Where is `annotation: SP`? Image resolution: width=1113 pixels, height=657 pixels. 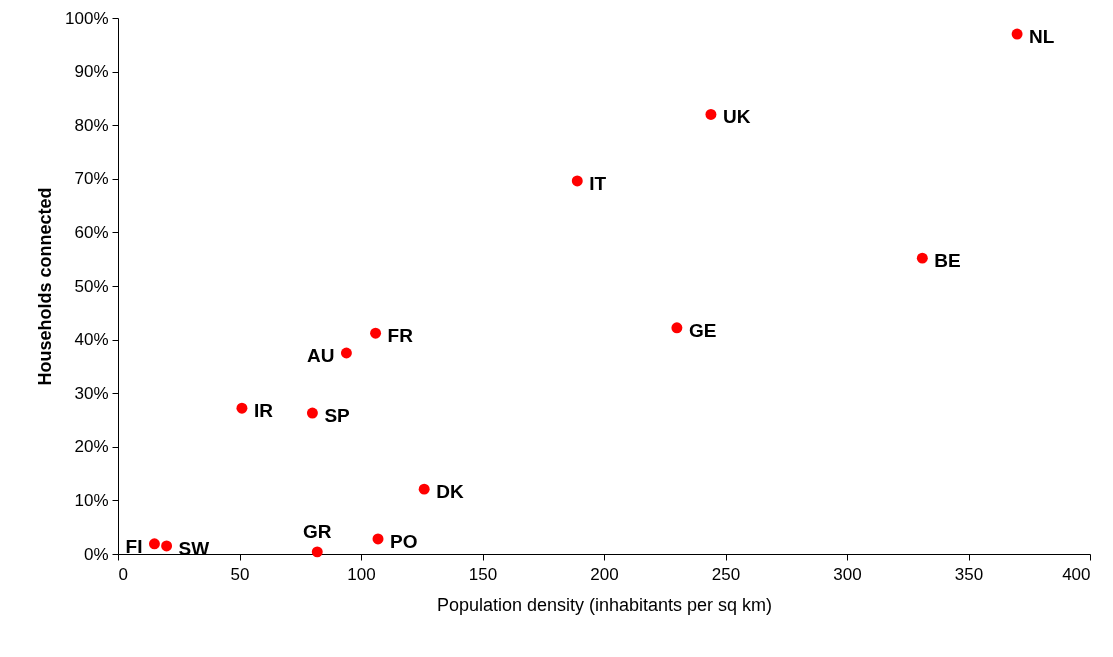 annotation: SP is located at coordinates (337, 416).